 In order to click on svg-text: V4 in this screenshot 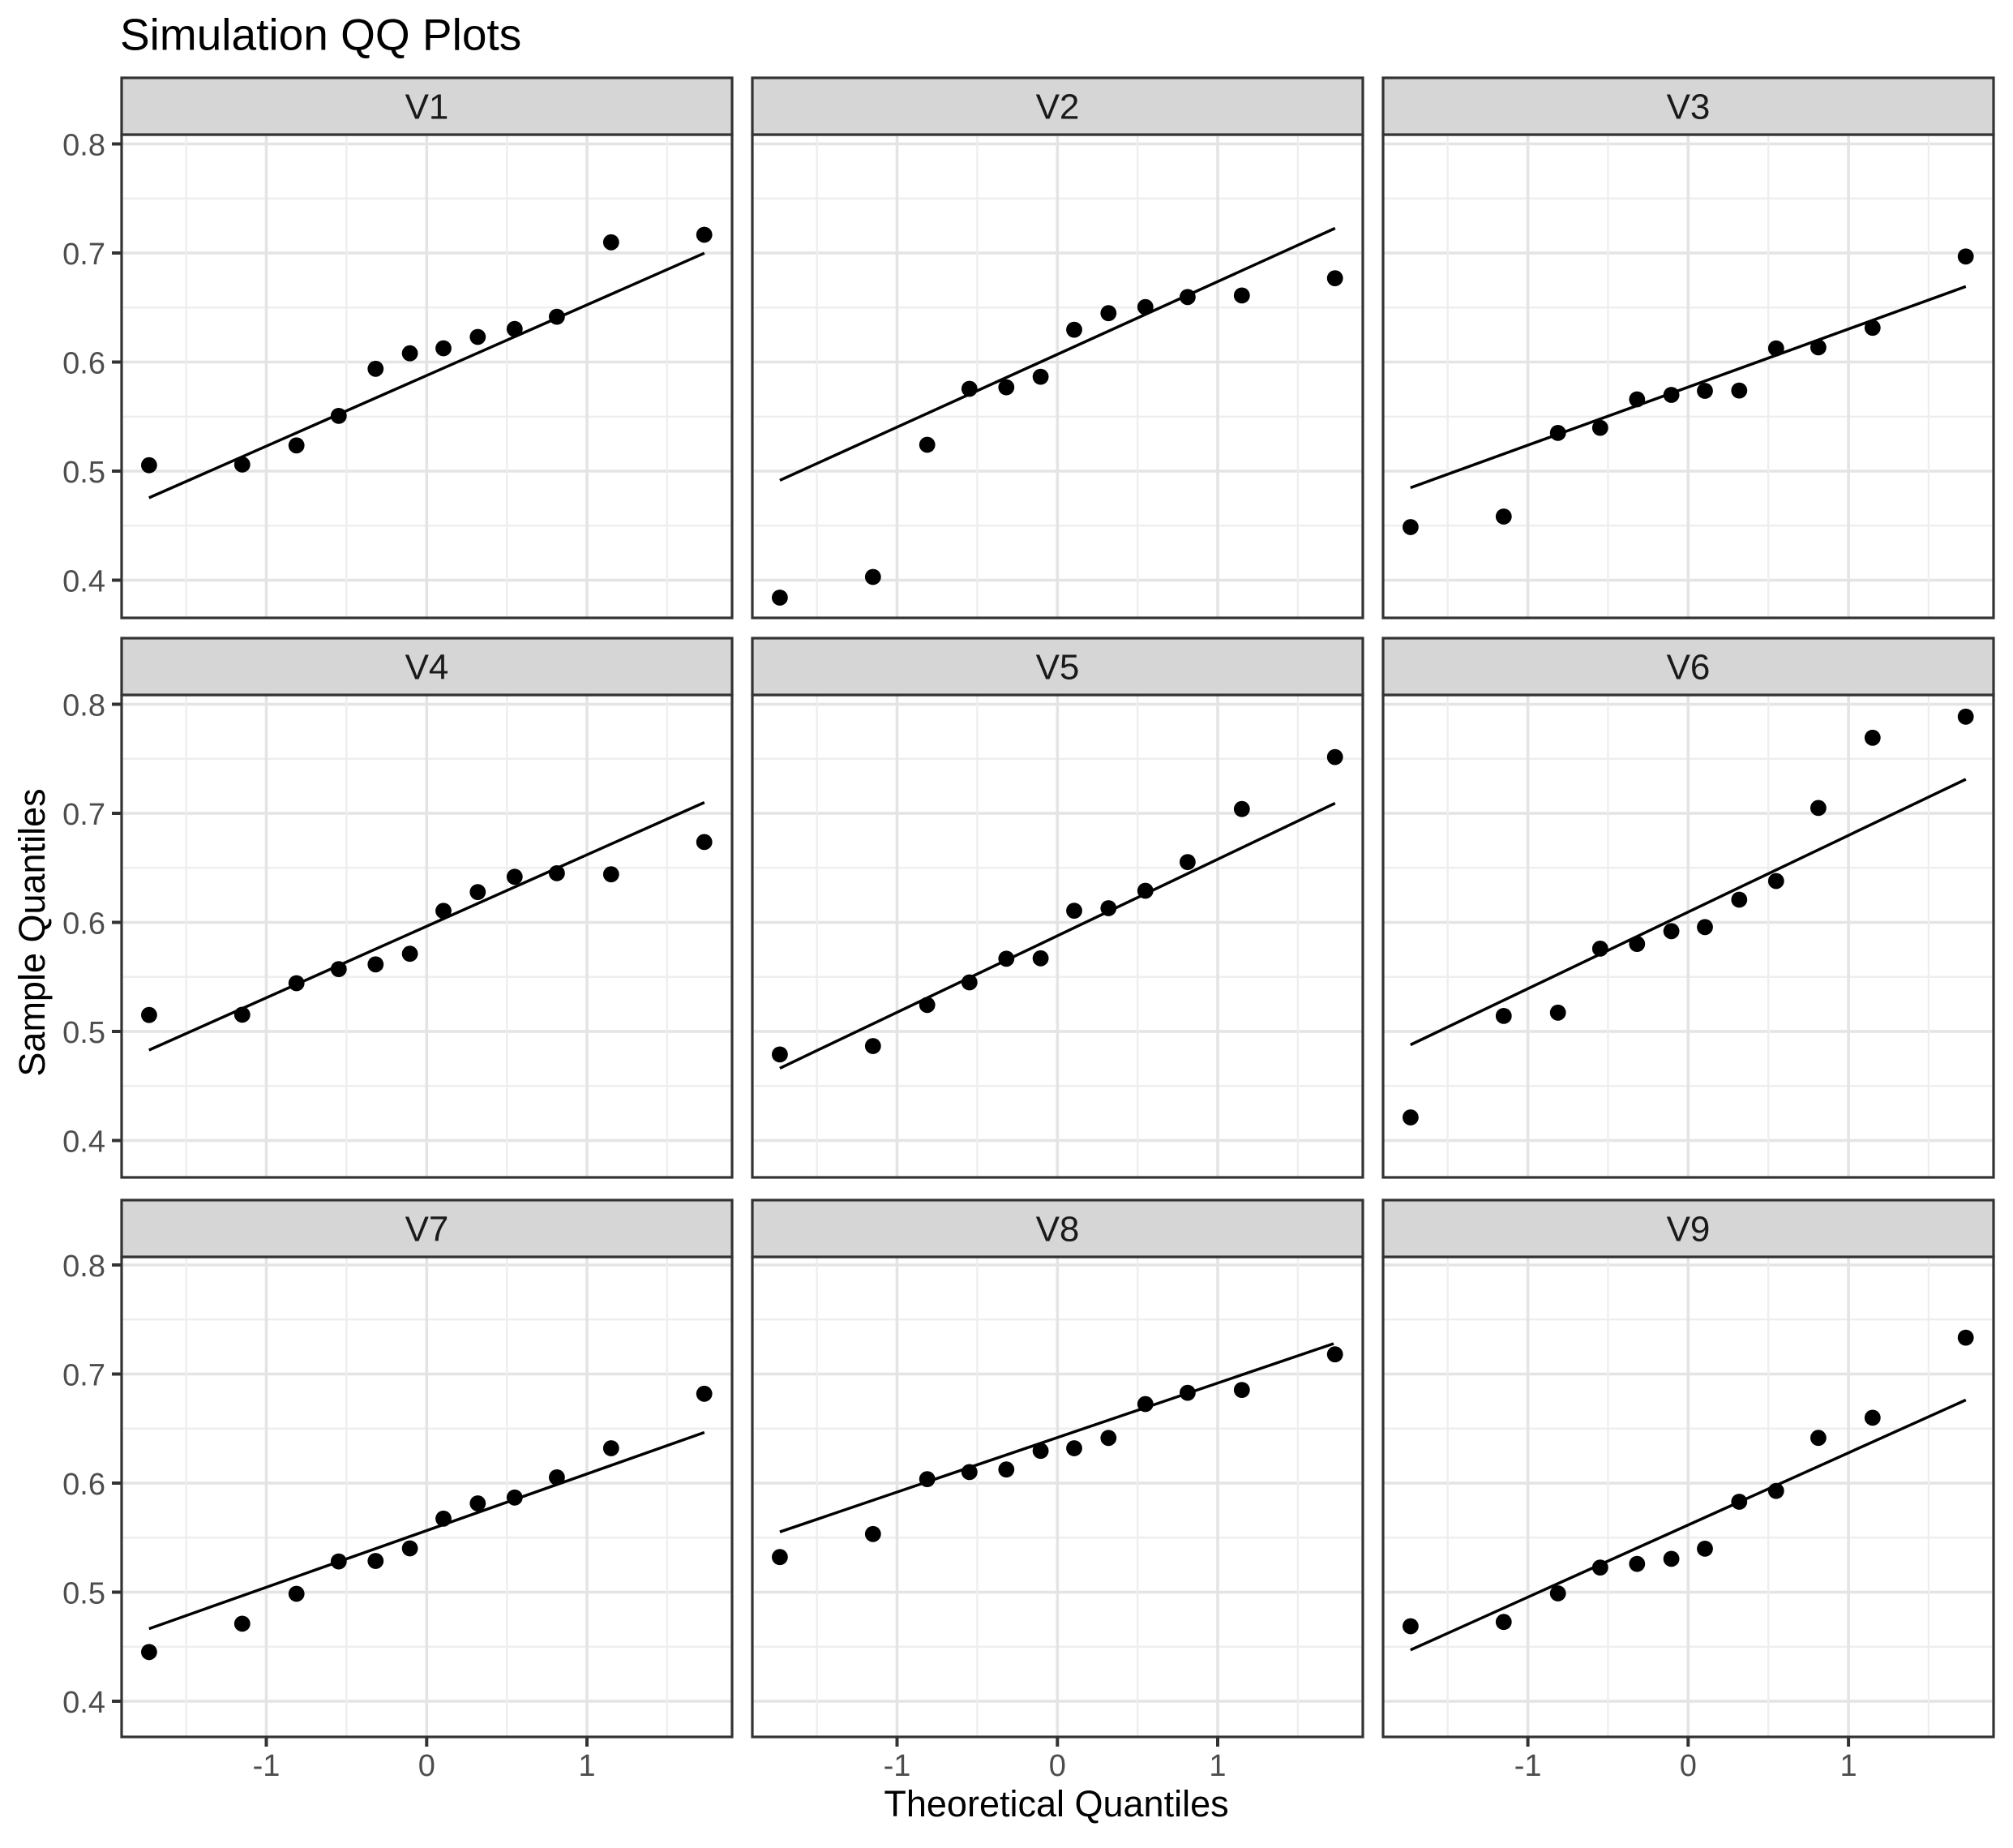, I will do `click(427, 668)`.